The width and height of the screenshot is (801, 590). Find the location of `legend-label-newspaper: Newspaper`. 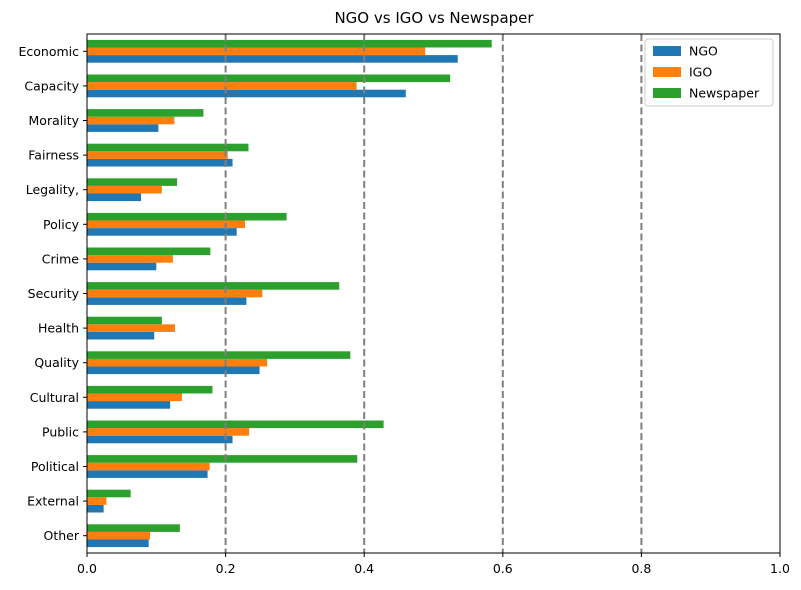

legend-label-newspaper: Newspaper is located at coordinates (724, 93).